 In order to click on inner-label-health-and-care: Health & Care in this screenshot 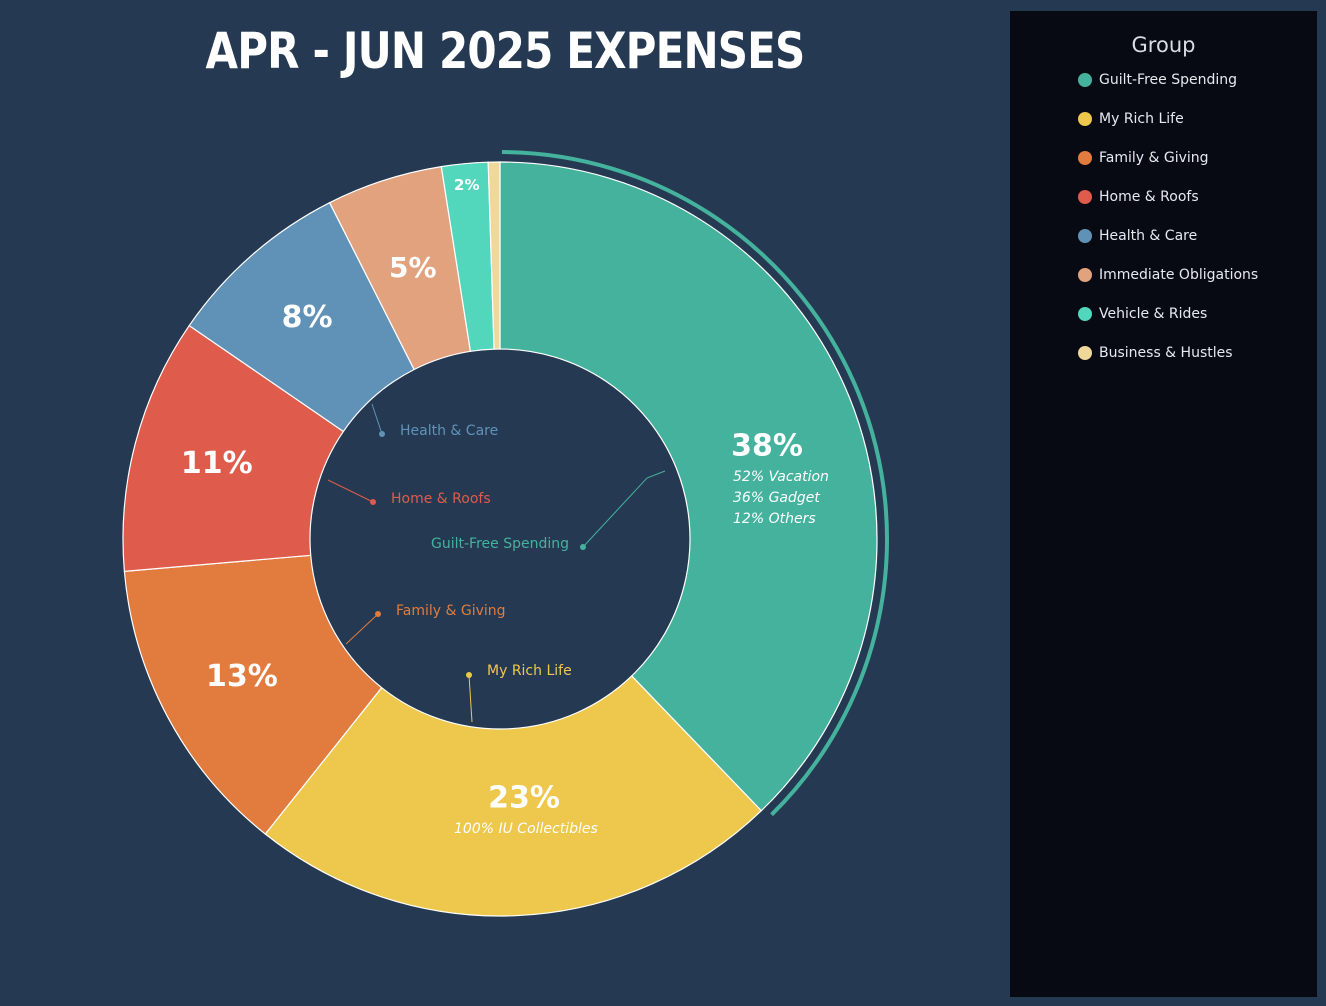, I will do `click(449, 431)`.